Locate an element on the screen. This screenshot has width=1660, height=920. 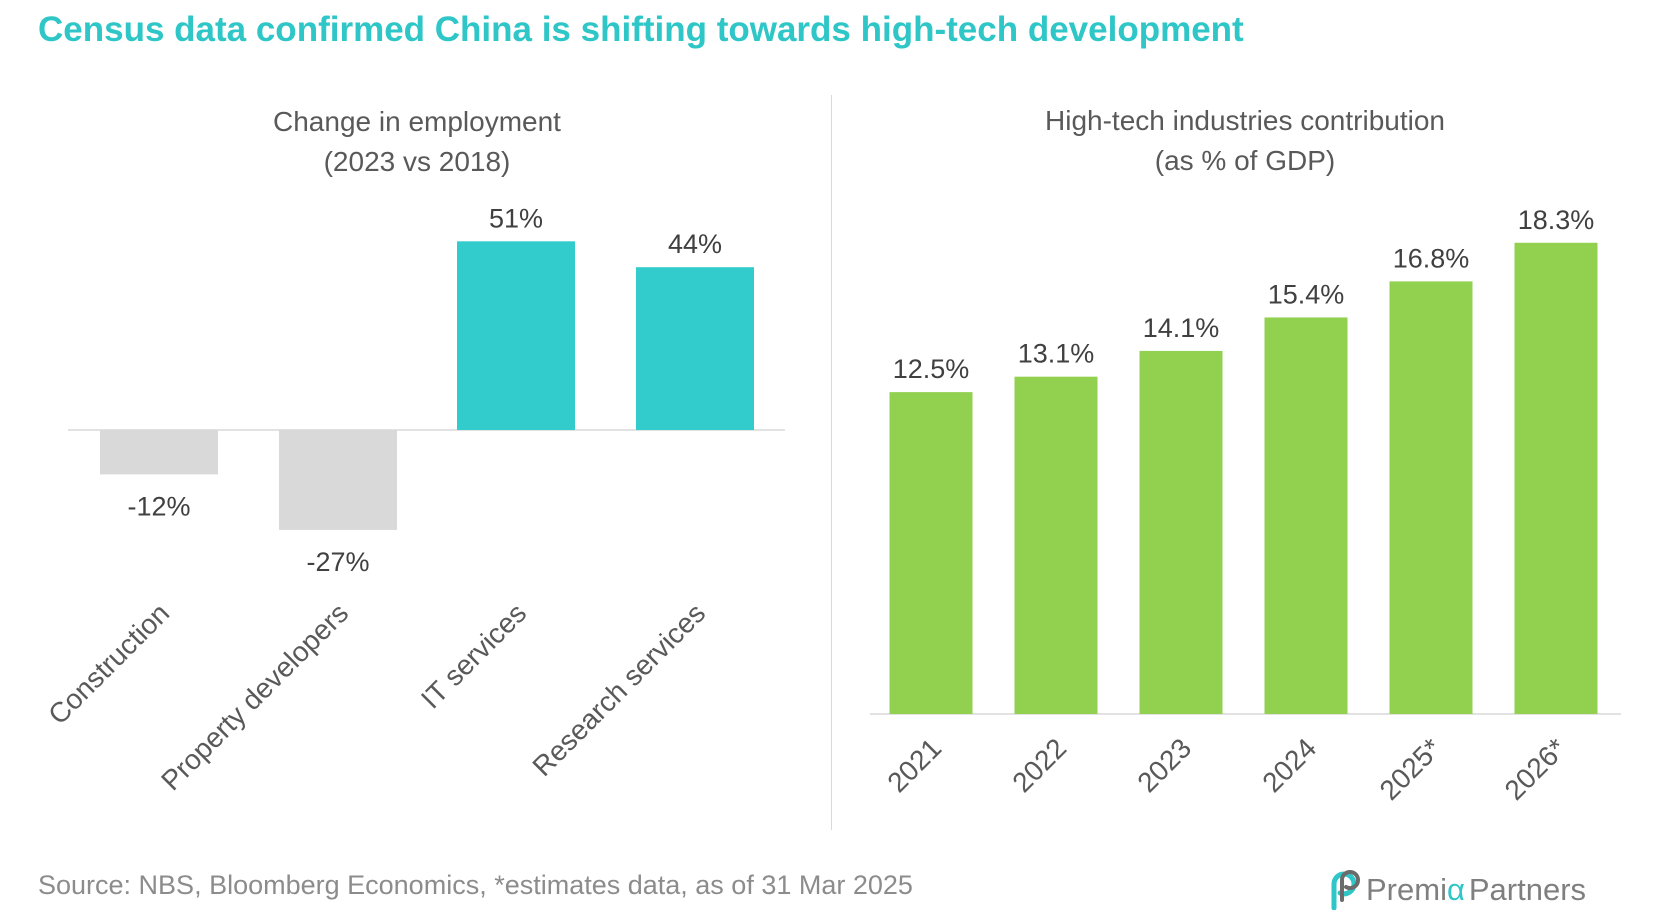
chart-title-line-1: Change in employment is located at coordinates (417, 121).